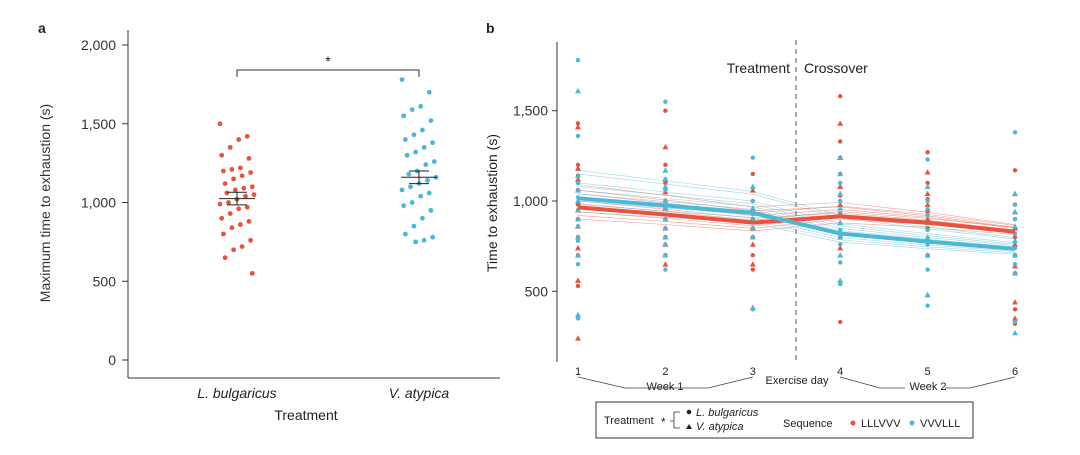  Describe the element at coordinates (836, 68) in the screenshot. I see `crossover-annotation: Crossover` at that location.